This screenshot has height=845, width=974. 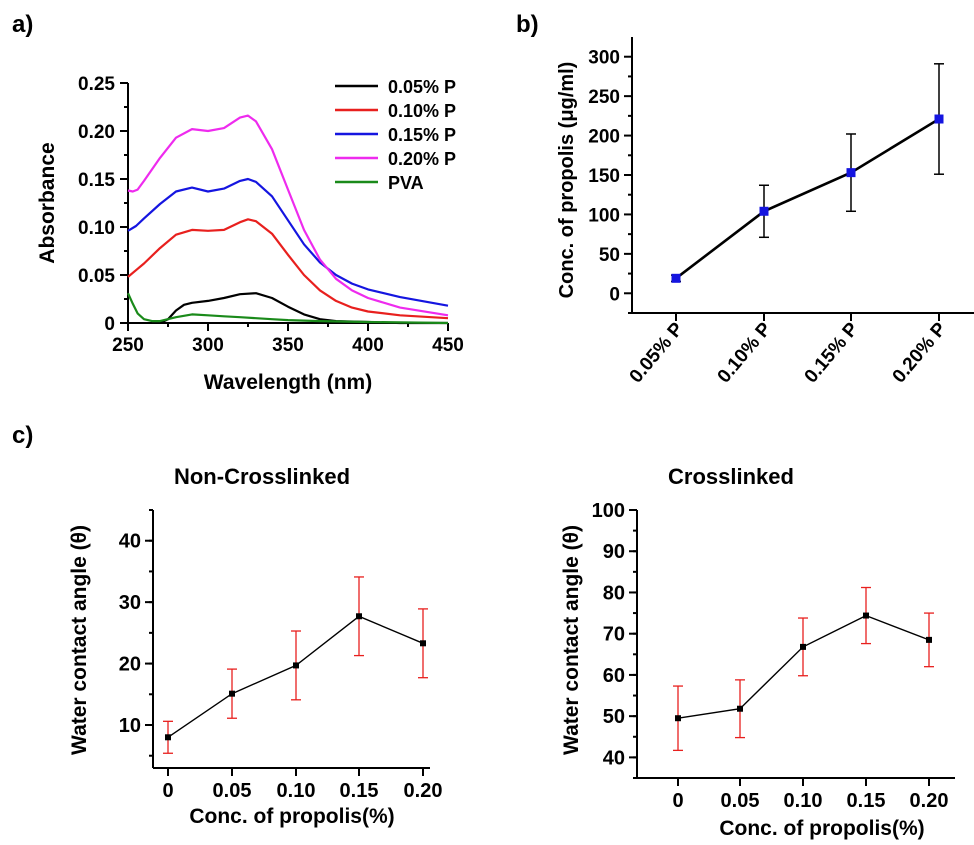 I want to click on chart-b-x-tick-label: 0.15% P, so click(x=832, y=352).